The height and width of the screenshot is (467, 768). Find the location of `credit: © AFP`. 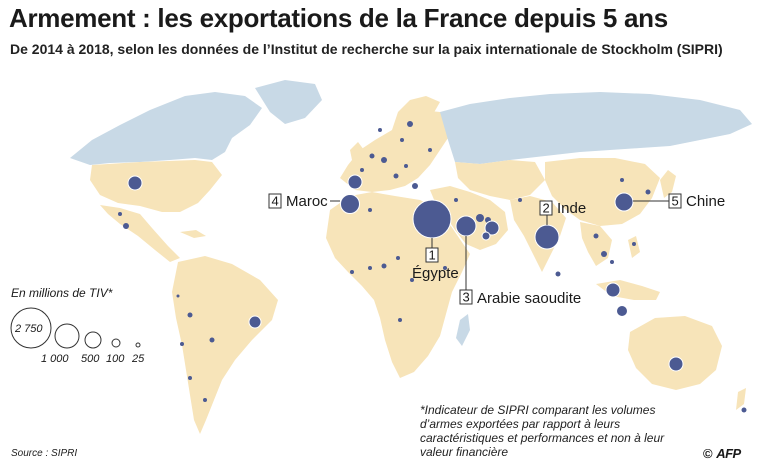

credit: © AFP is located at coordinates (722, 453).